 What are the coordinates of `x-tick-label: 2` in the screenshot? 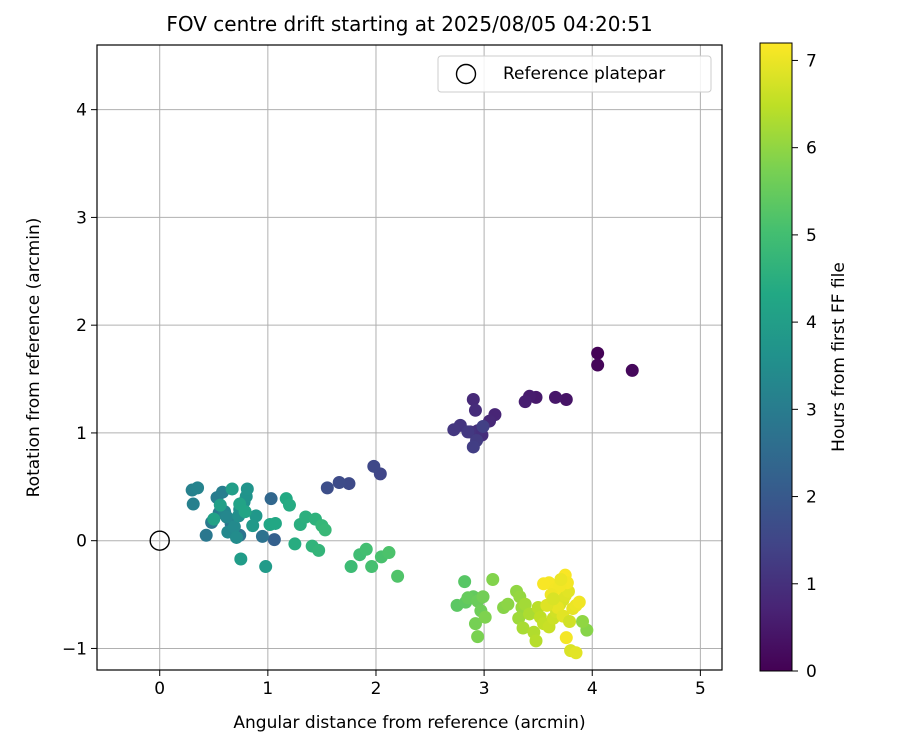 It's located at (376, 689).